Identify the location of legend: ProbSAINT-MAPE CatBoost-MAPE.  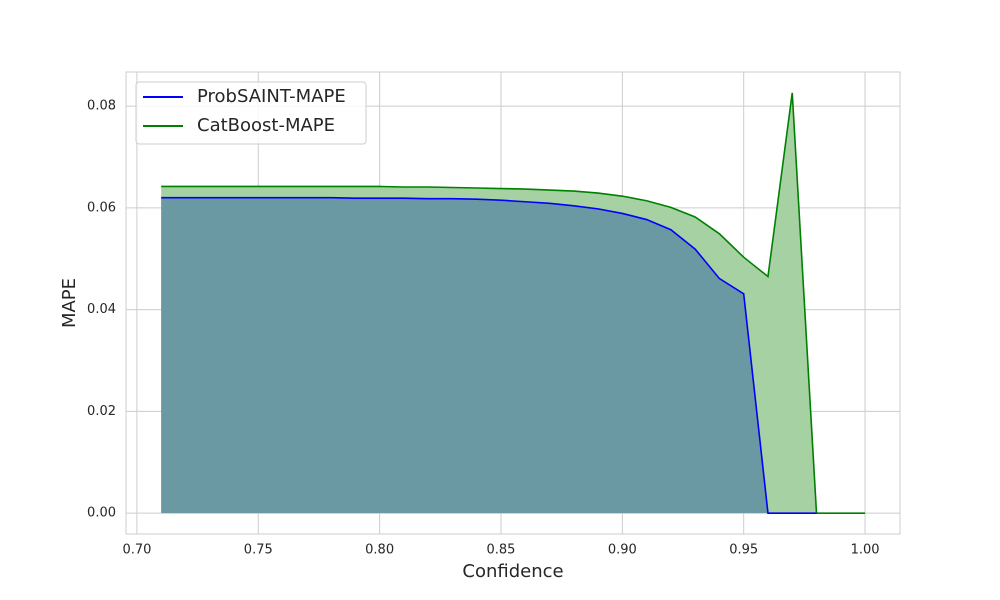
(251, 113).